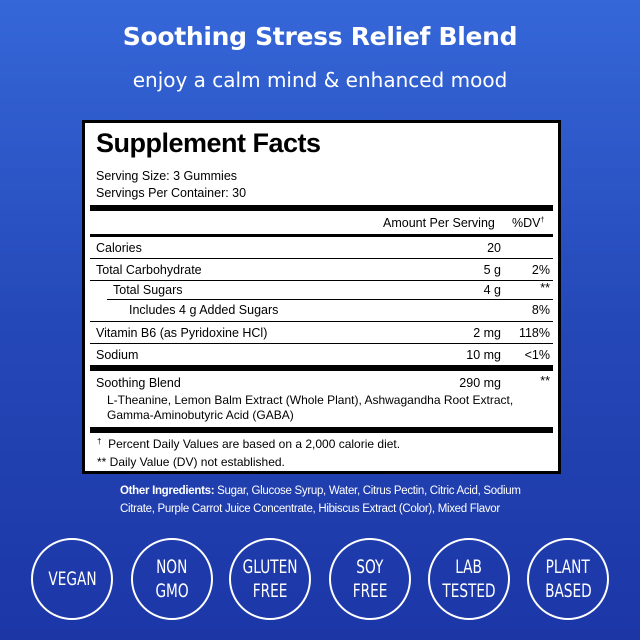 This screenshot has height=640, width=640. I want to click on dv-header-text: %DV, so click(526, 223).